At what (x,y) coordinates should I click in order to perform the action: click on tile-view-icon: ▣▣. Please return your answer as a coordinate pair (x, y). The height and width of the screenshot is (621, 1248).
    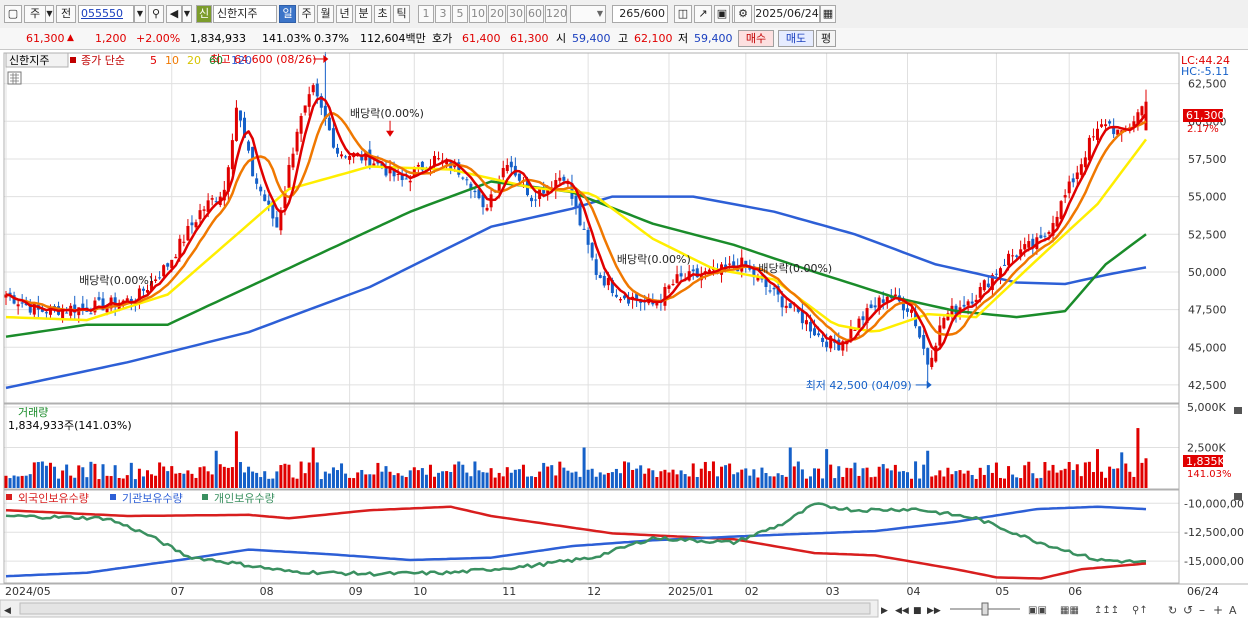
    Looking at the image, I should click on (1037, 610).